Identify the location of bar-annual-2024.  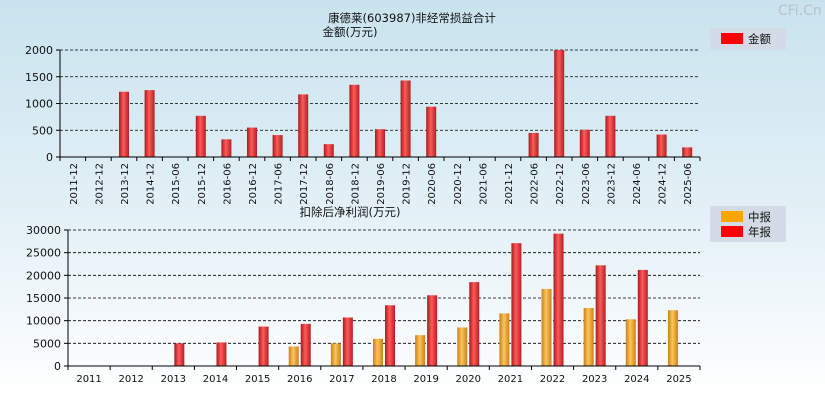
(642, 317).